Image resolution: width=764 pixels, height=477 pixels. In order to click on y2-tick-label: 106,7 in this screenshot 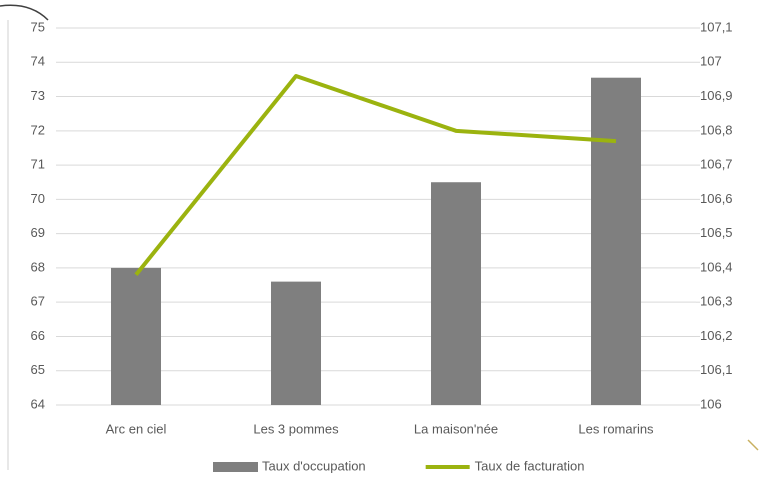, I will do `click(716, 164)`.